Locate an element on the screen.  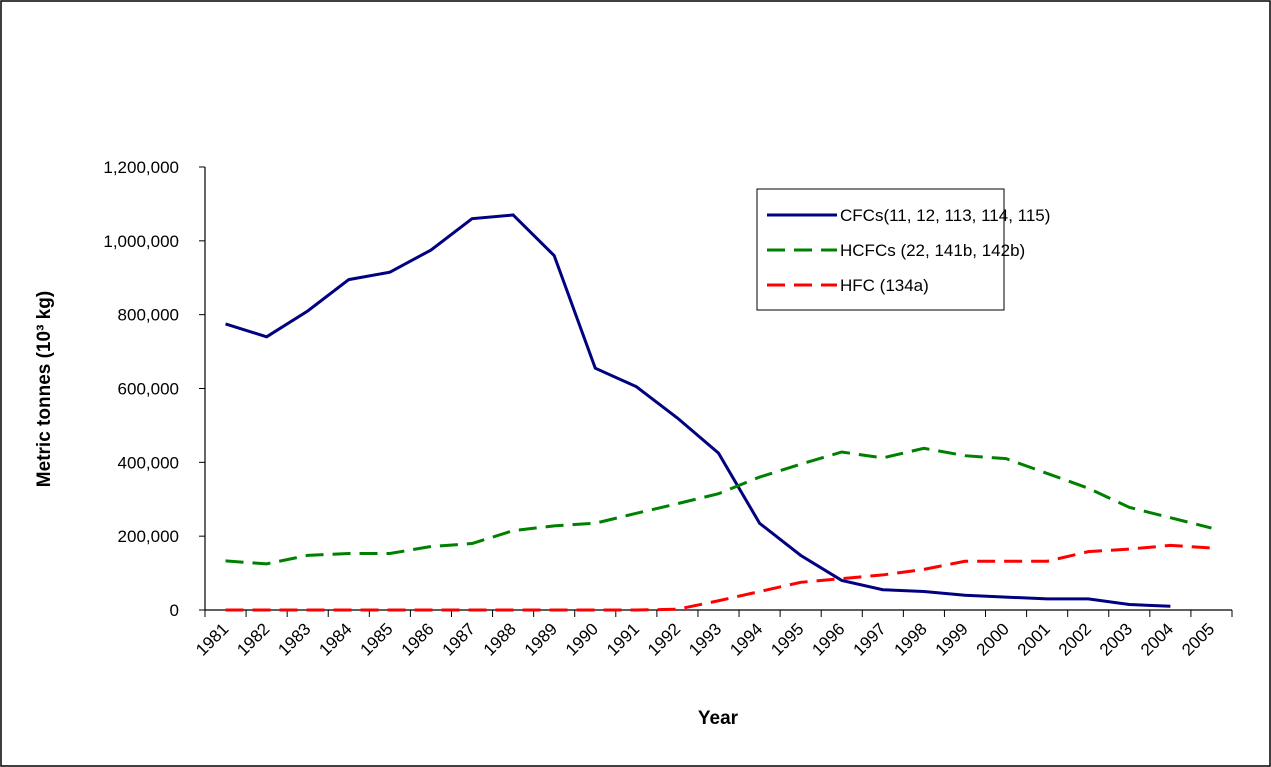
y-tick-label: 800,000 is located at coordinates (148, 315).